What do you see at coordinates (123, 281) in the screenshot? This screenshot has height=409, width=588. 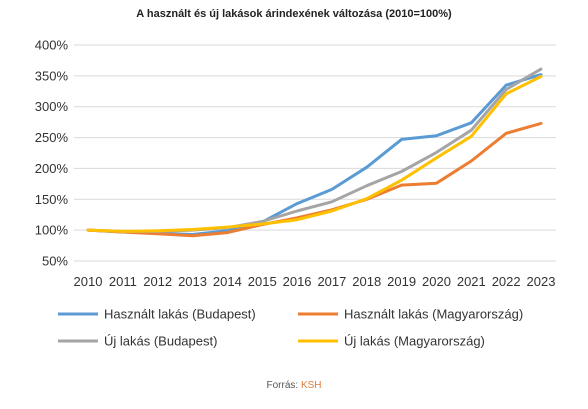 I see `x-tick-label: 2011` at bounding box center [123, 281].